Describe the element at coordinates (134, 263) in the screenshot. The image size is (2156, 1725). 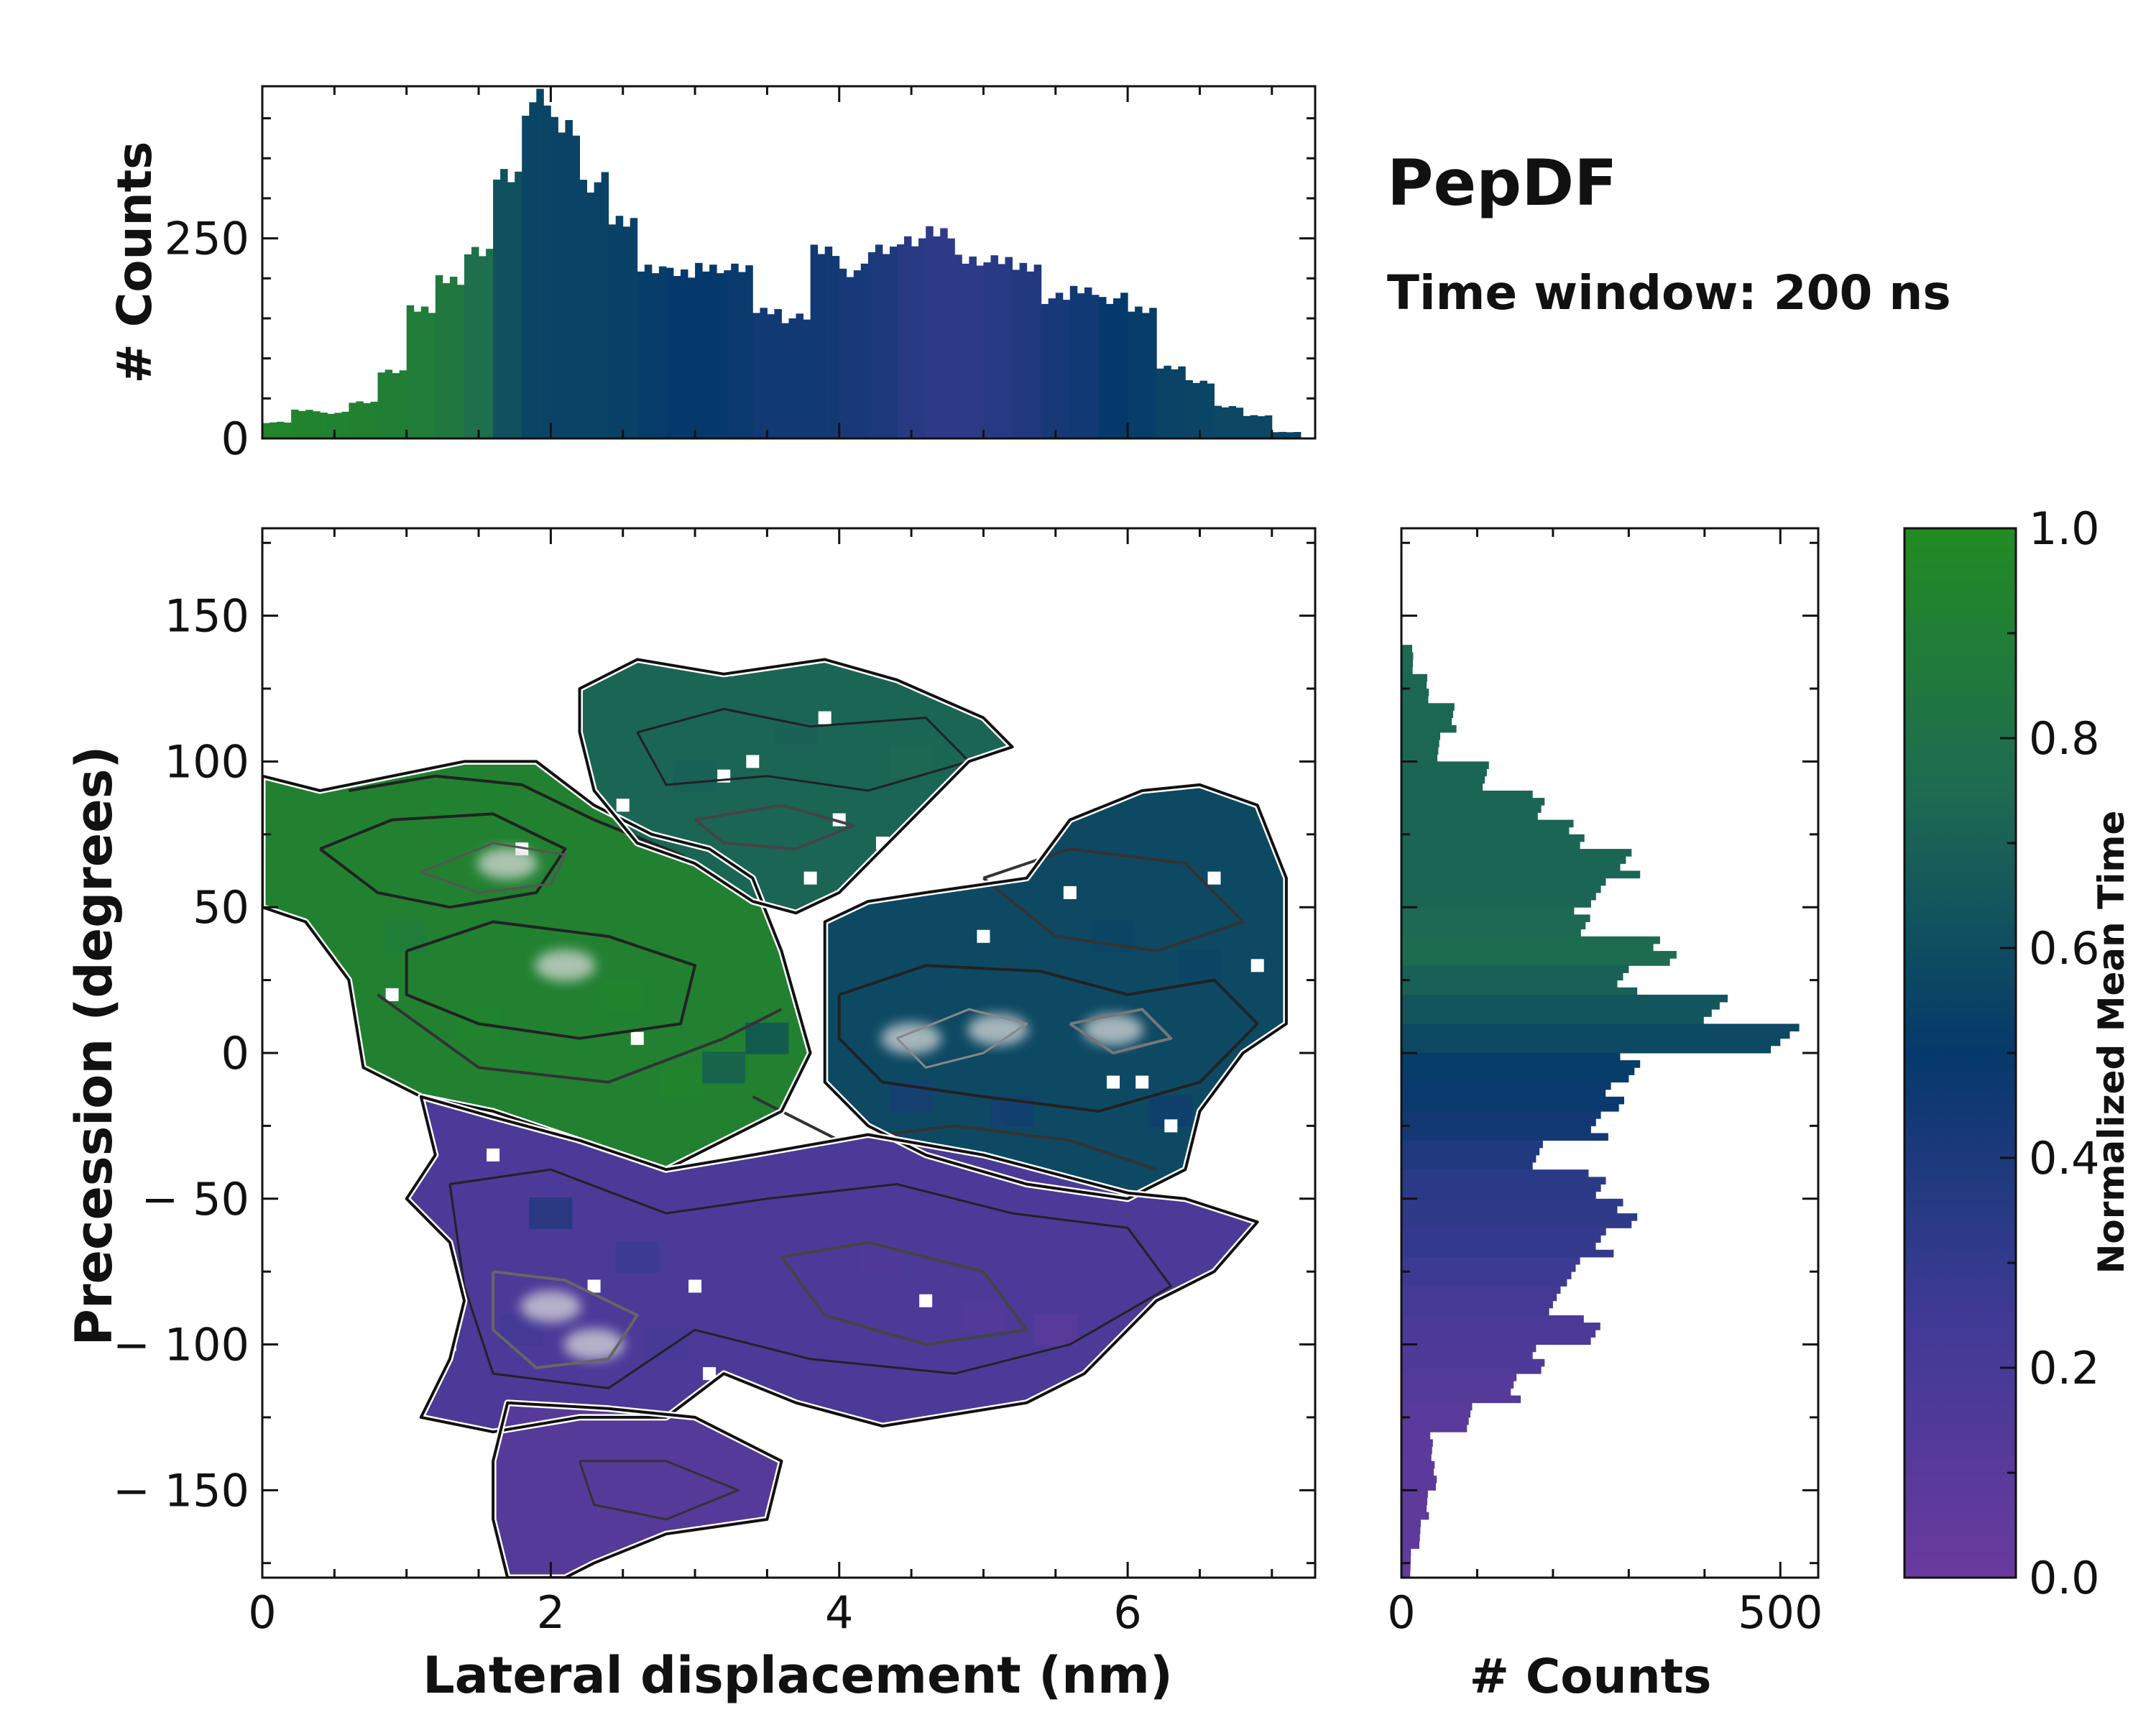
I see `top-histogram-y-axis-label: # Counts` at that location.